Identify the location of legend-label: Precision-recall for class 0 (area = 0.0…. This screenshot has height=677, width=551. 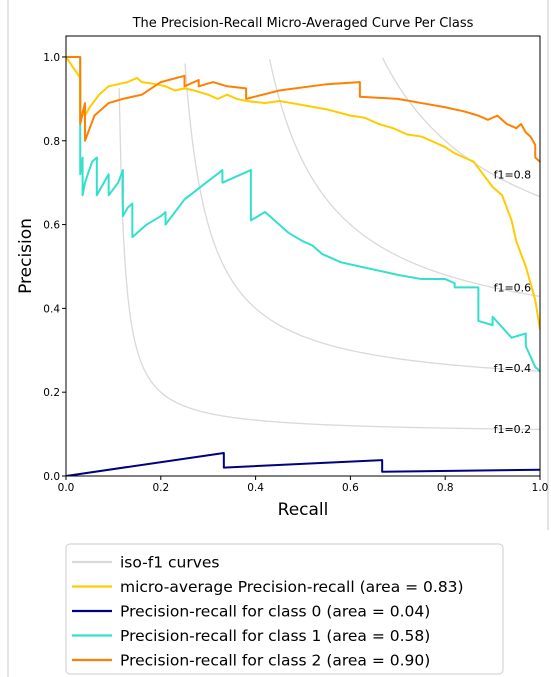
(275, 612).